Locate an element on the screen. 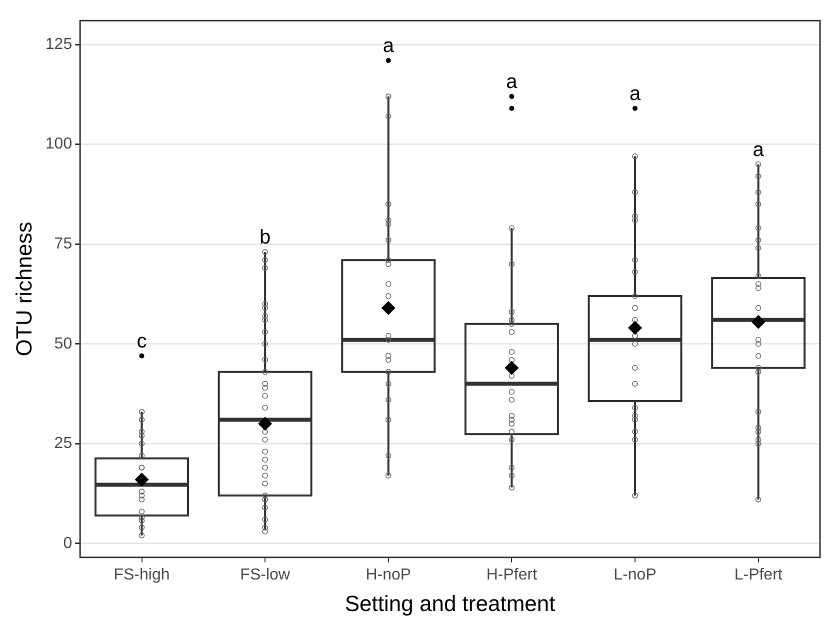  annotation: b is located at coordinates (265, 237).